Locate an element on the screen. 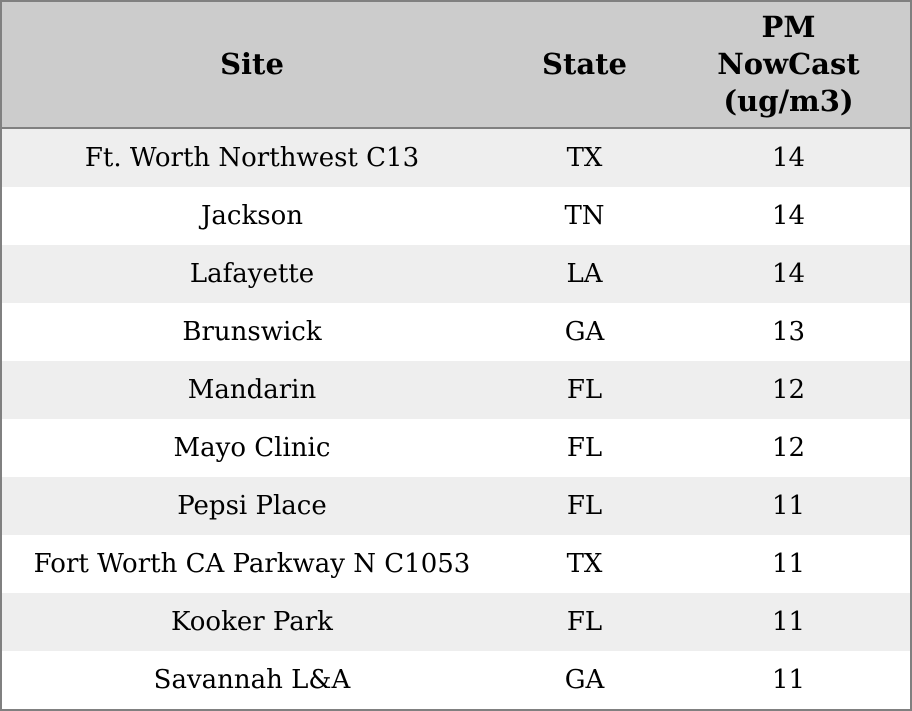 The image size is (912, 711). table-row: Brunswick GA 13 is located at coordinates (456, 332).